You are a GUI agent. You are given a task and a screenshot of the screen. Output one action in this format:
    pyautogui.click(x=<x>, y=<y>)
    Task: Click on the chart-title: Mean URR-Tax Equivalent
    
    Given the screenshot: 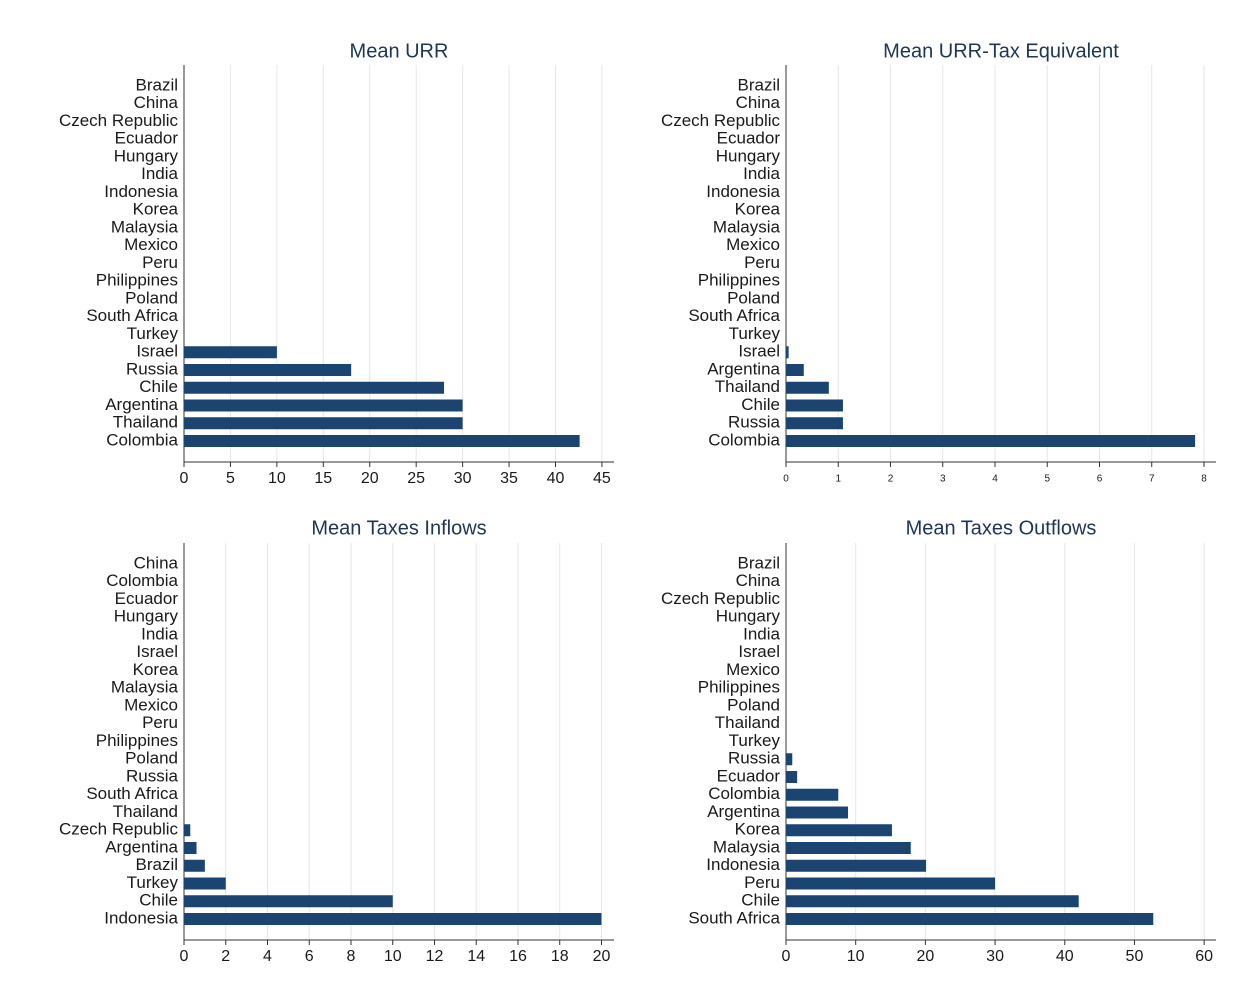 What is the action you would take?
    pyautogui.click(x=1001, y=51)
    